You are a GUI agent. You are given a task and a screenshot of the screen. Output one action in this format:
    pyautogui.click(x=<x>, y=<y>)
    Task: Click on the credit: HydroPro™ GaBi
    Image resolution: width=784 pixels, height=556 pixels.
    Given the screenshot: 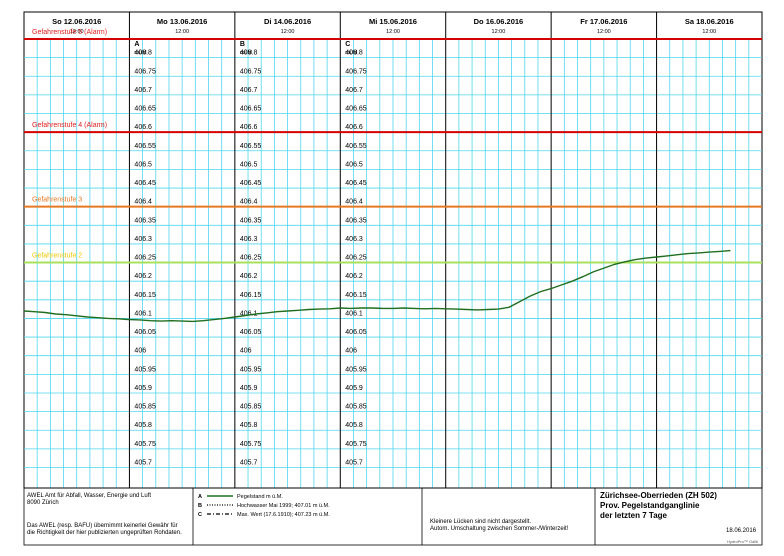 What is the action you would take?
    pyautogui.click(x=742, y=541)
    